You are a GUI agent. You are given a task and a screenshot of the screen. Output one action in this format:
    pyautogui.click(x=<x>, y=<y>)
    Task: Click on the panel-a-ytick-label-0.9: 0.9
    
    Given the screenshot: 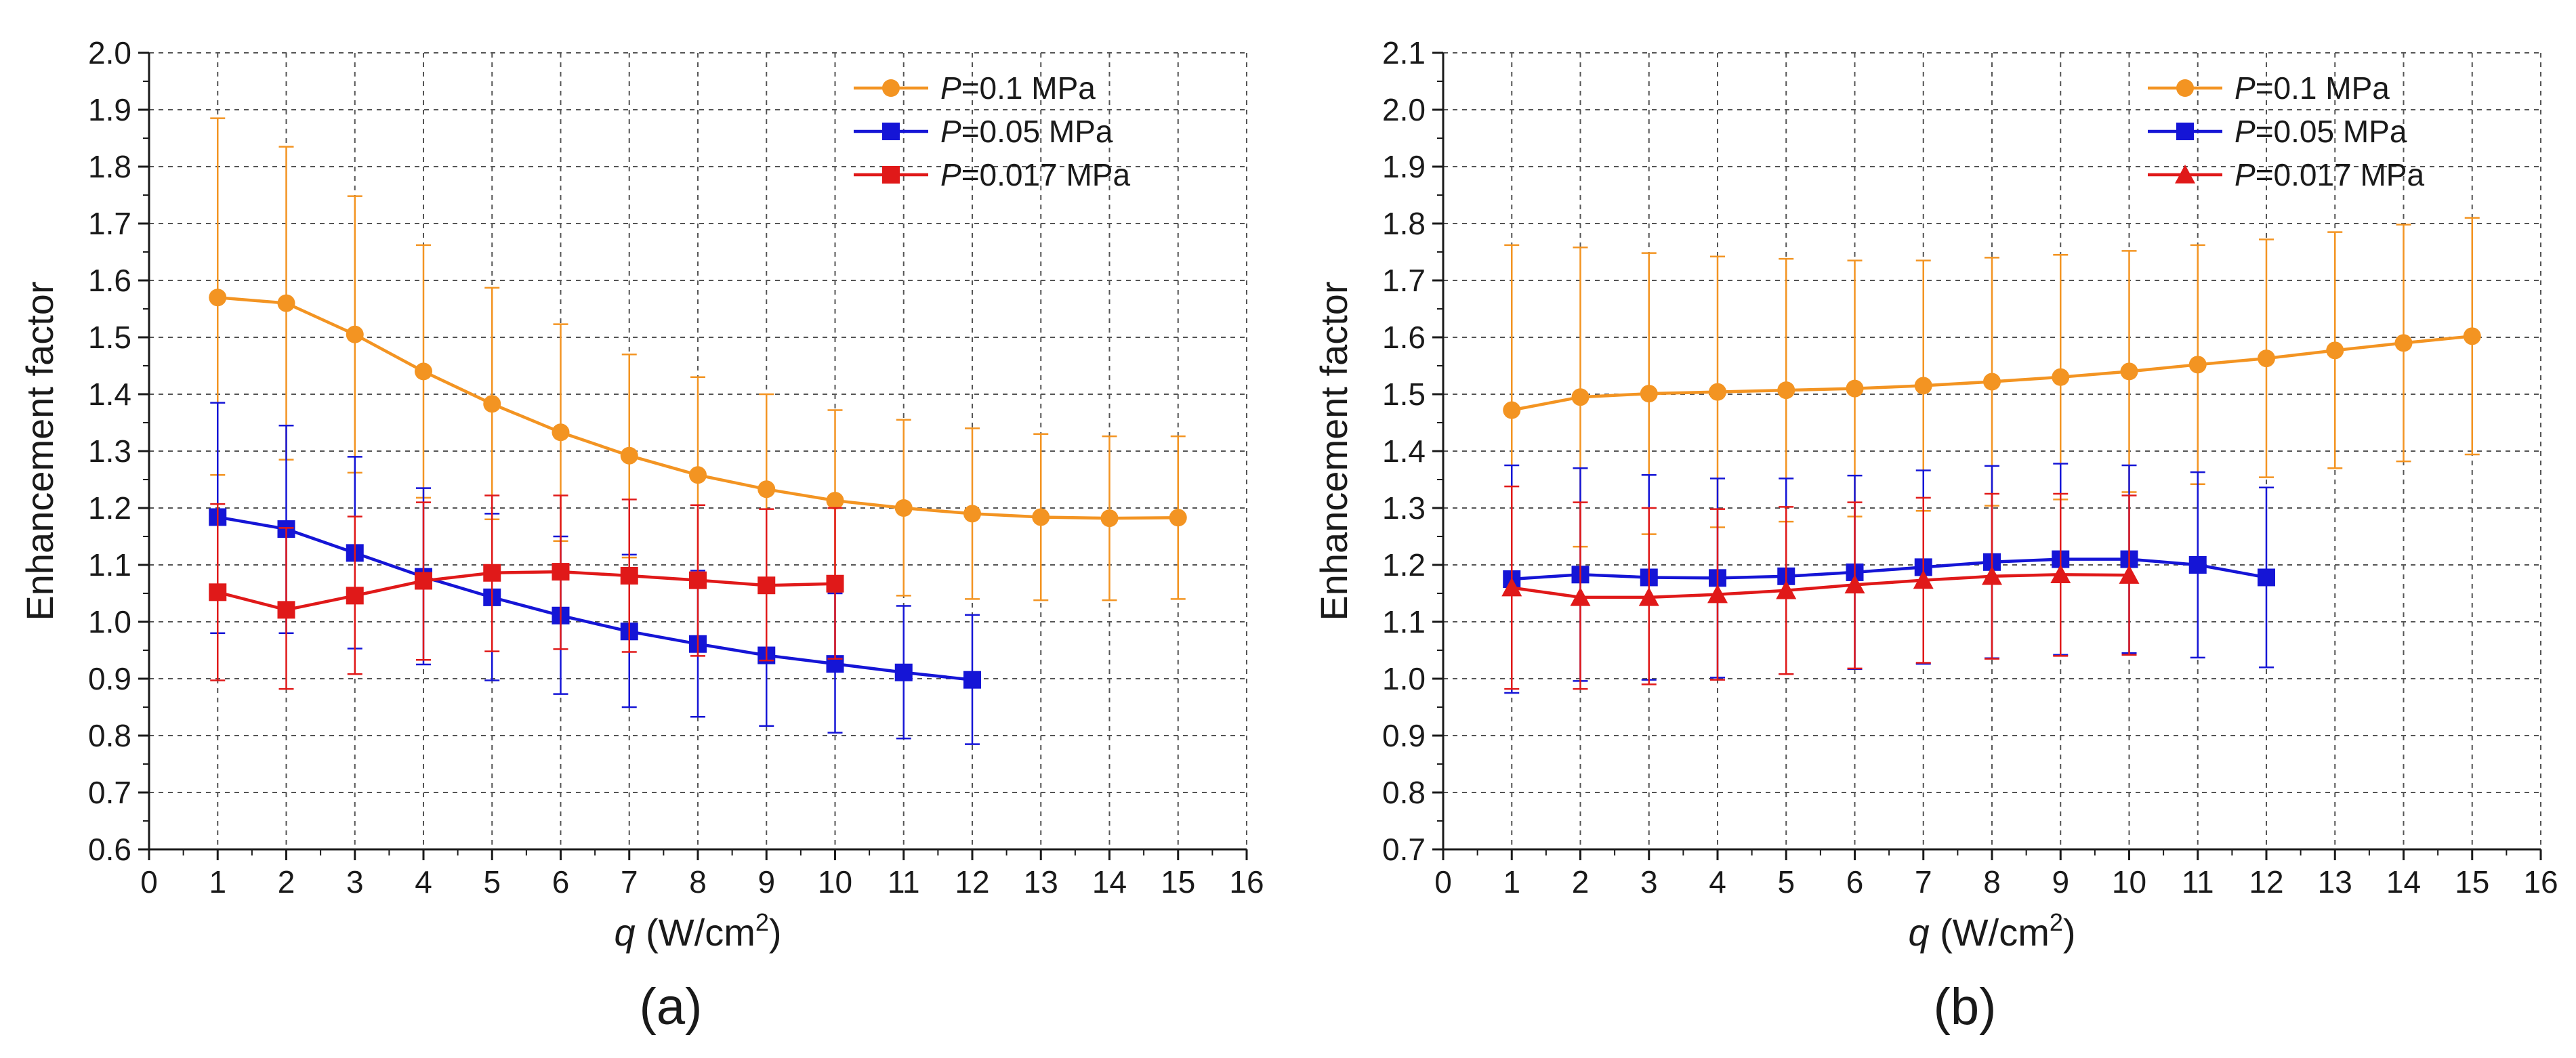 What is the action you would take?
    pyautogui.click(x=109, y=678)
    